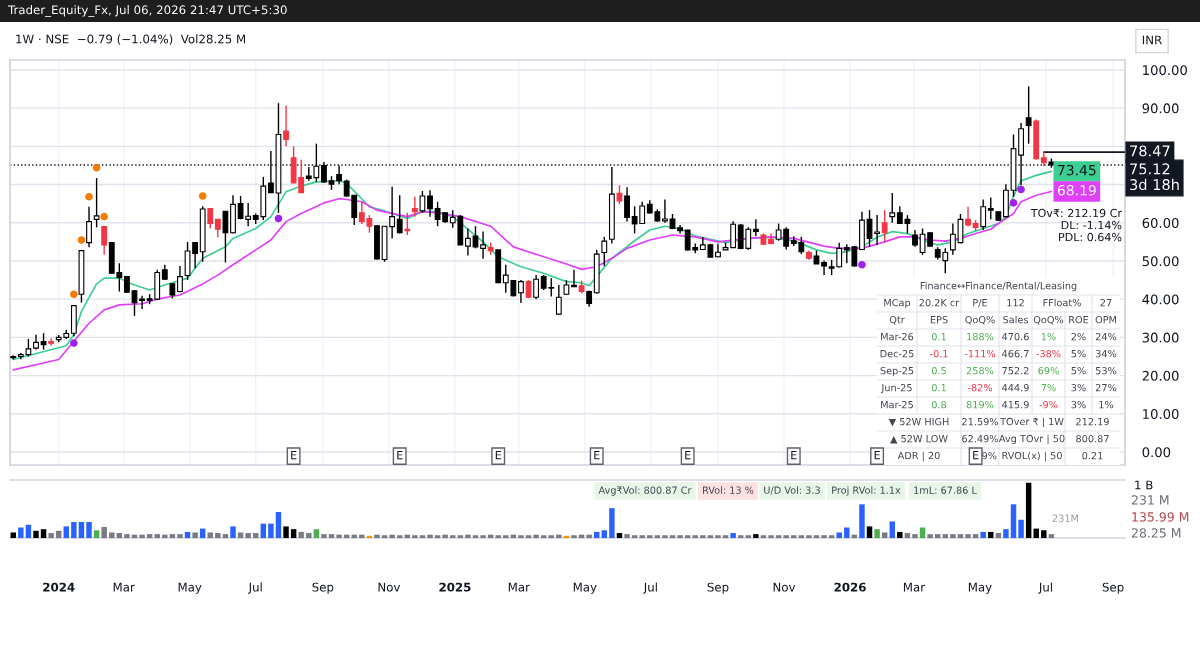 This screenshot has height=655, width=1200. What do you see at coordinates (1078, 336) in the screenshot?
I see `annotation: 2%` at bounding box center [1078, 336].